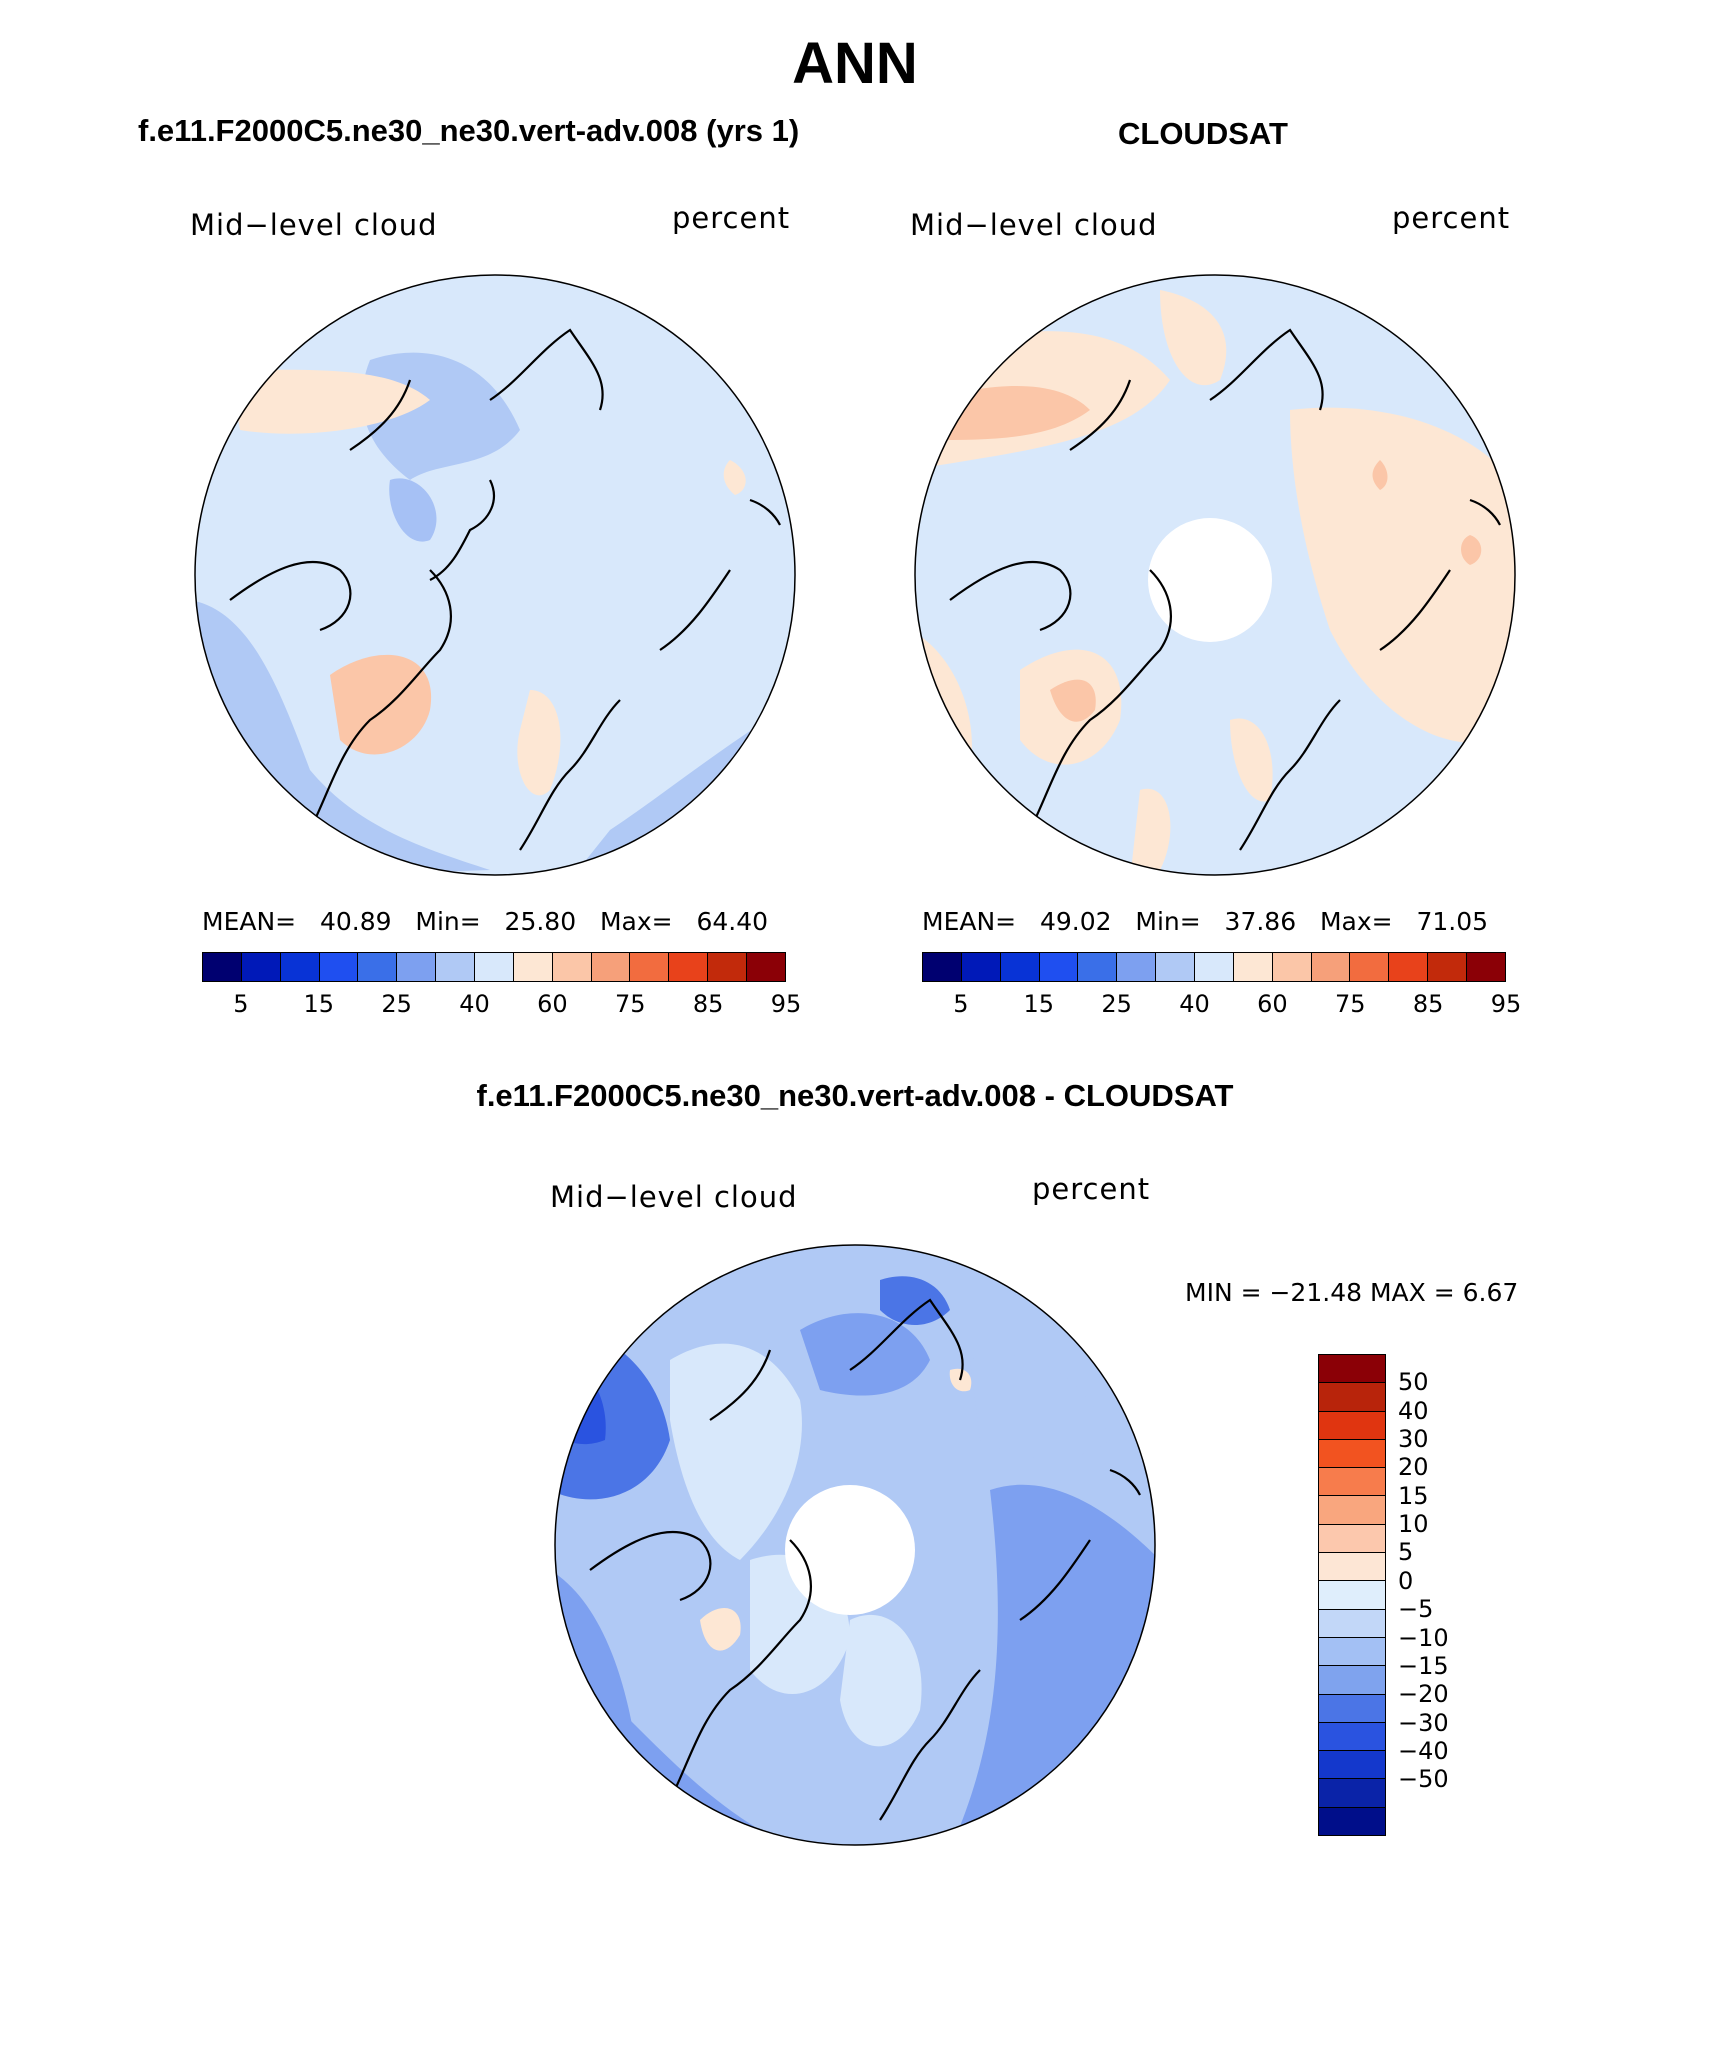 This screenshot has height=2061, width=1710. I want to click on colorbar-tick-label: −20, so click(1423, 1694).